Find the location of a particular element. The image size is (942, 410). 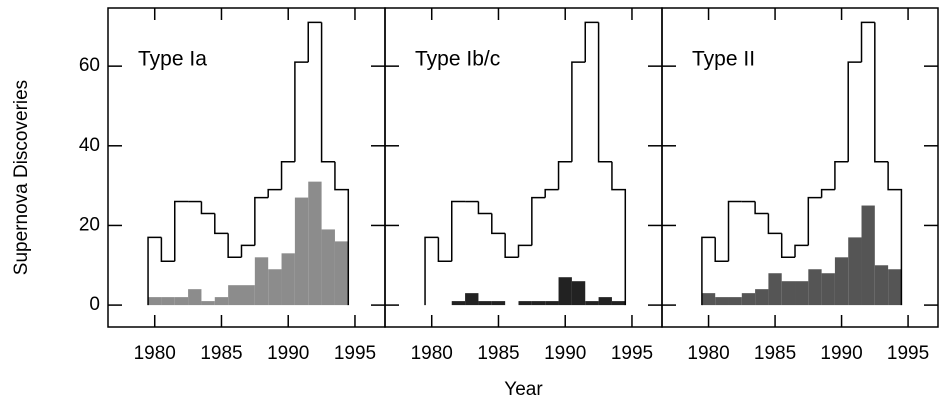

y-tick-label: 20 is located at coordinates (89, 224).